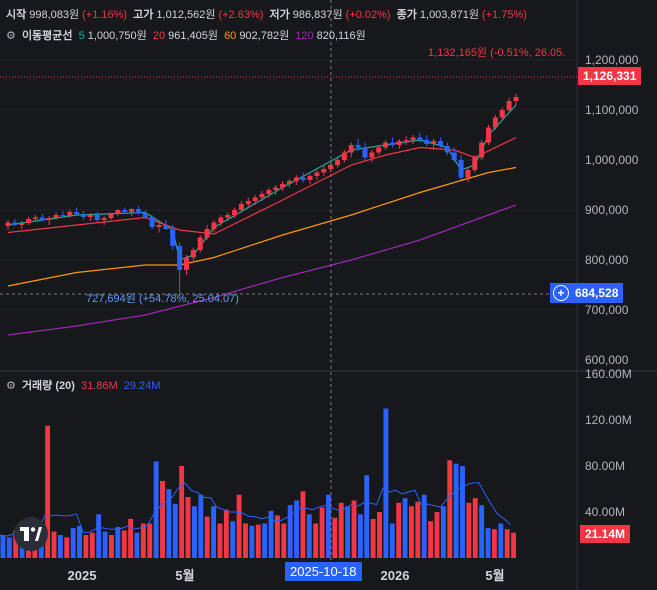 Image resolution: width=657 pixels, height=590 pixels. Describe the element at coordinates (317, 15) in the screenshot. I see `low-value: 986,837원` at that location.